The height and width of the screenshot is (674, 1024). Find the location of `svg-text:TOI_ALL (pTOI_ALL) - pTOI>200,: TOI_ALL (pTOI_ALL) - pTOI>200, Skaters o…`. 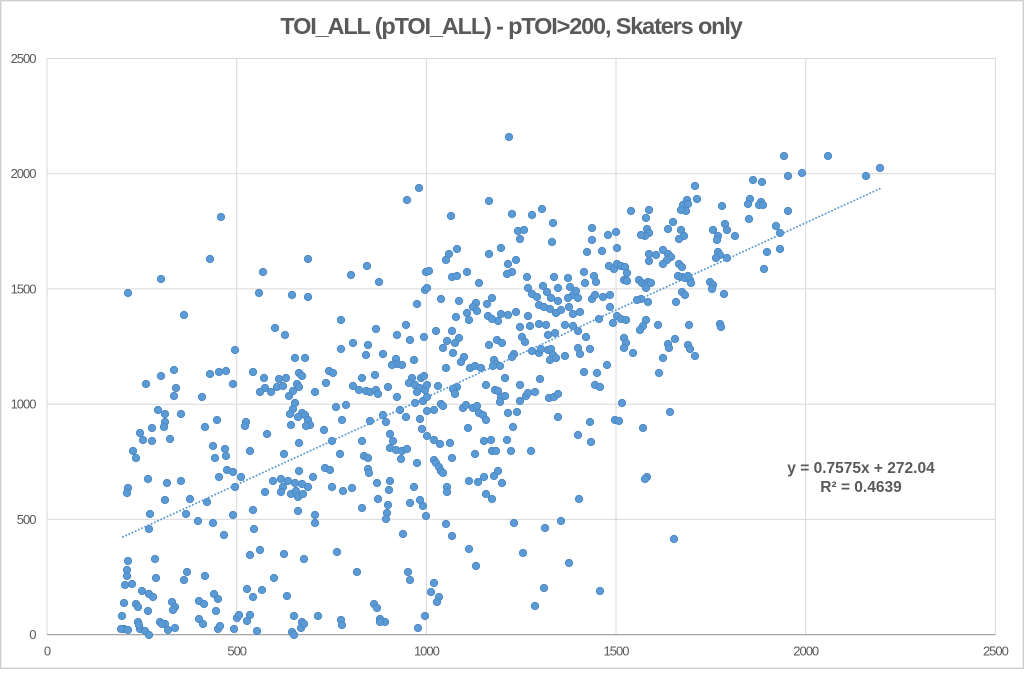

svg-text:TOI_ALL (pTOI_ALL) - pTOI>200,: TOI_ALL (pTOI_ALL) - pTOI>200, Skaters o… is located at coordinates (511, 26).